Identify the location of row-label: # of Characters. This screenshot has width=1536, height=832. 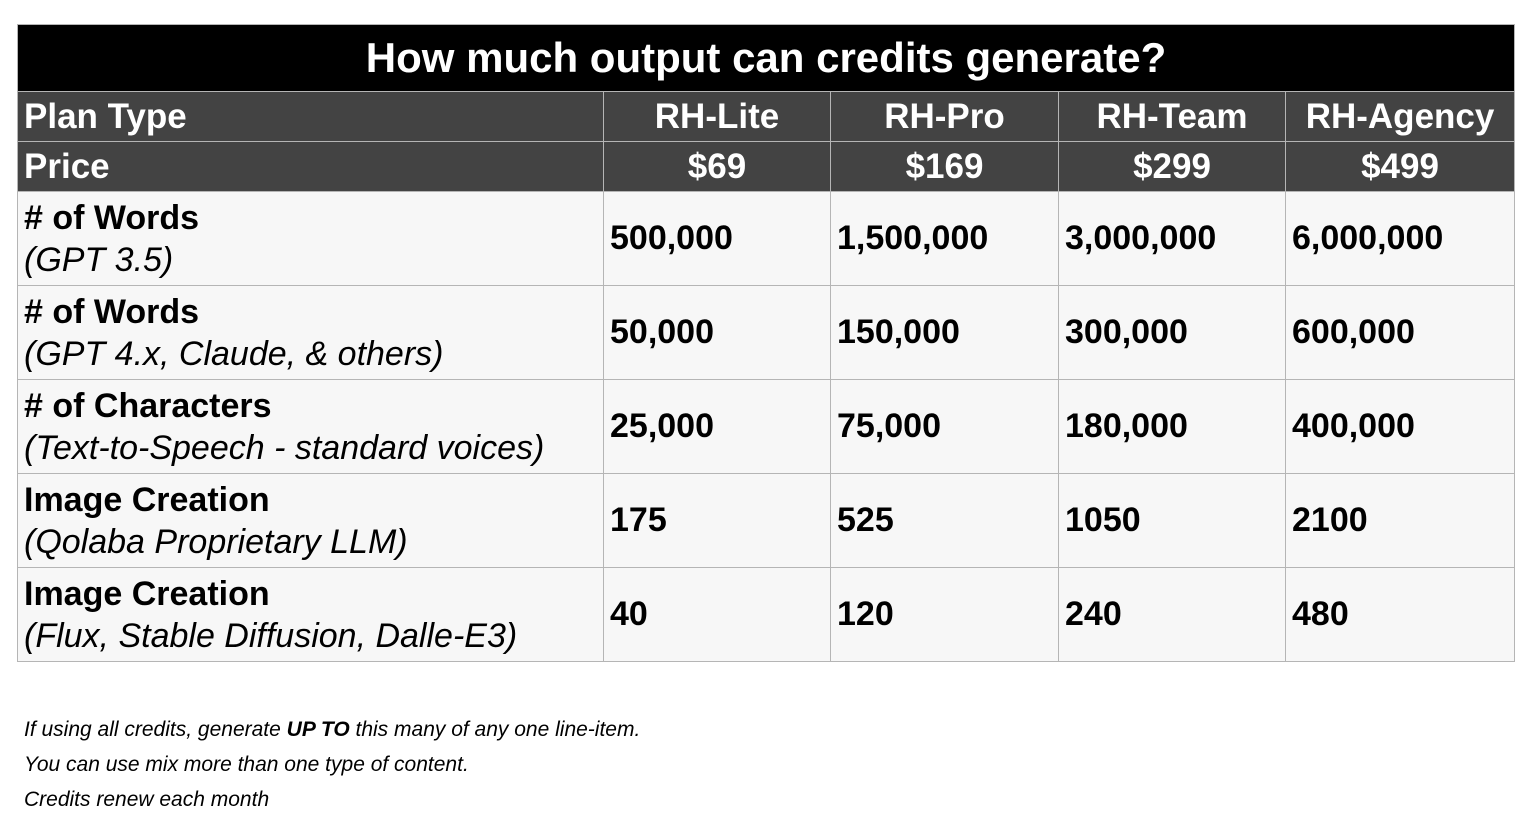
(148, 405).